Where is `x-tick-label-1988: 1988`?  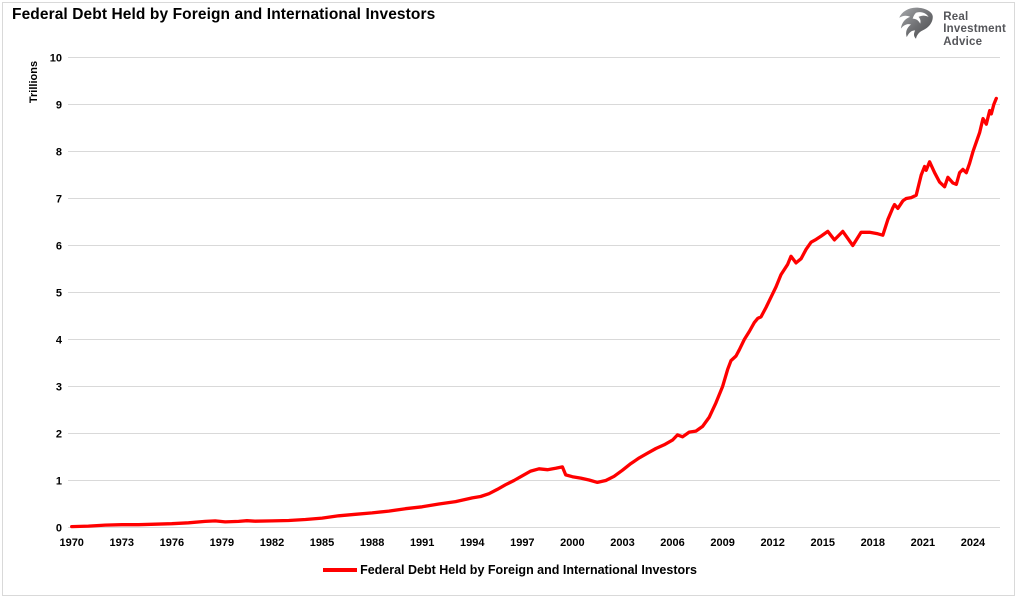
x-tick-label-1988: 1988 is located at coordinates (372, 543).